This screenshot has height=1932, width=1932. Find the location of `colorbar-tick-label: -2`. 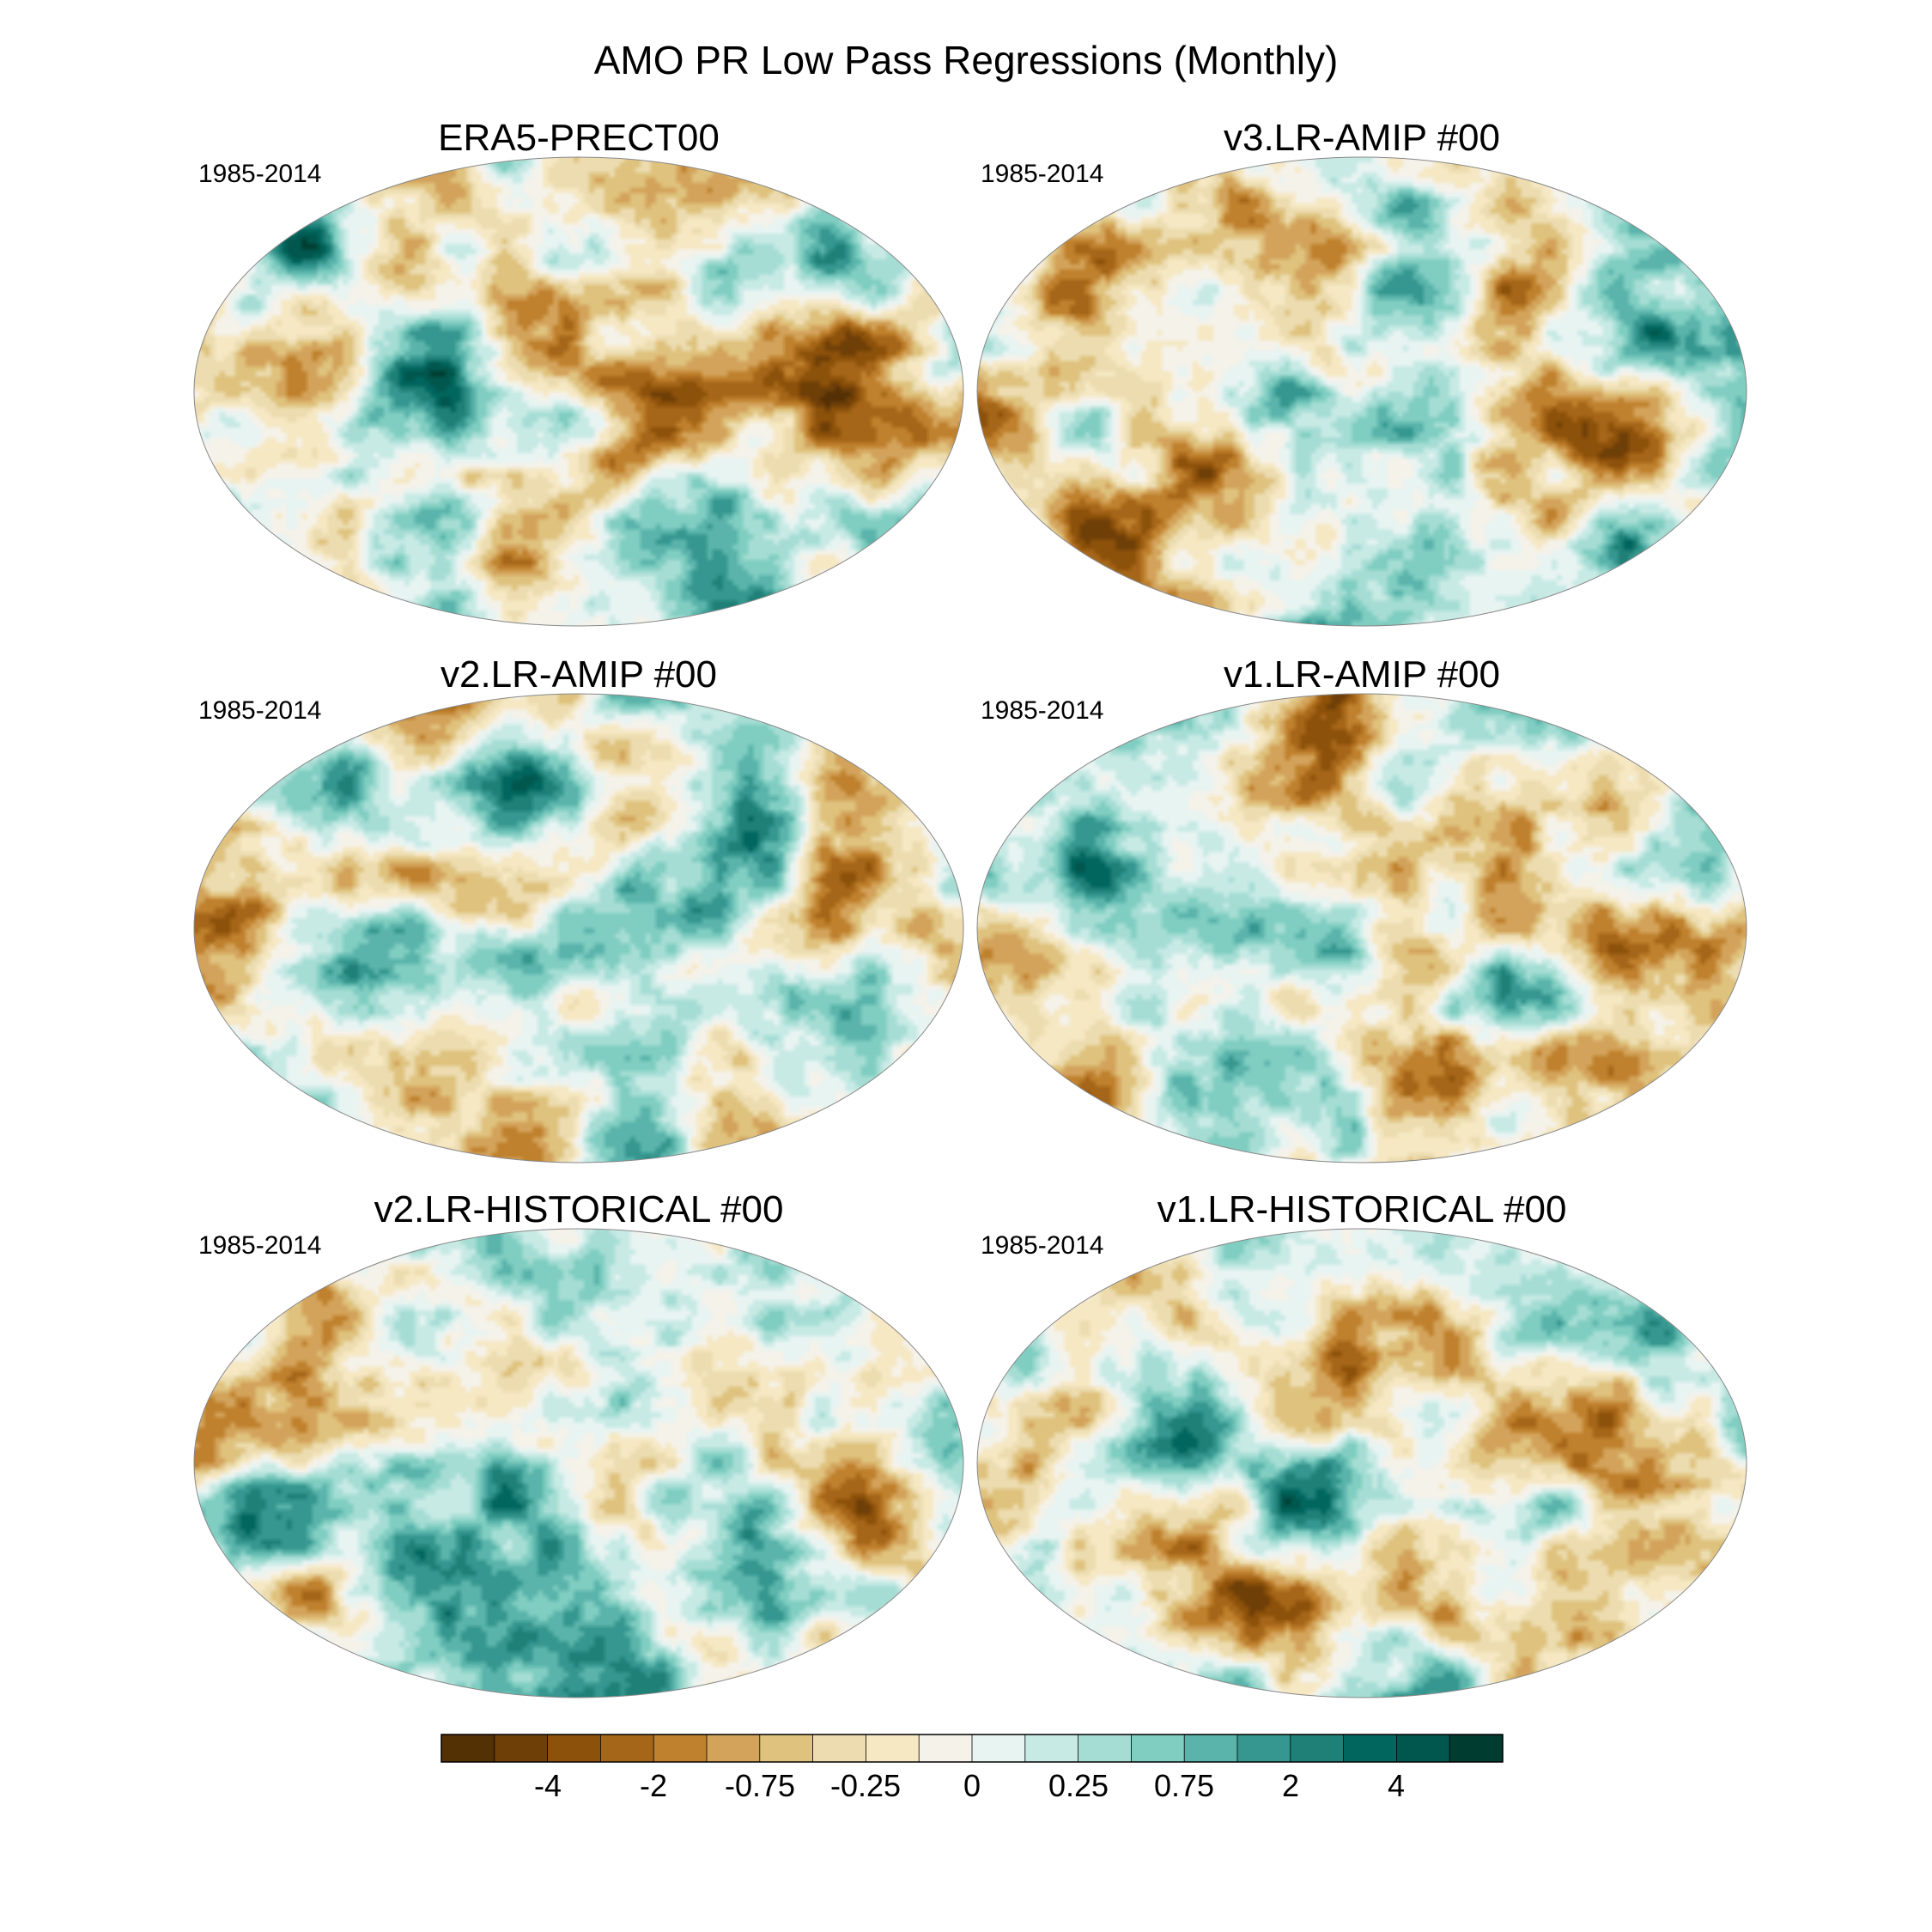

colorbar-tick-label: -2 is located at coordinates (653, 1785).